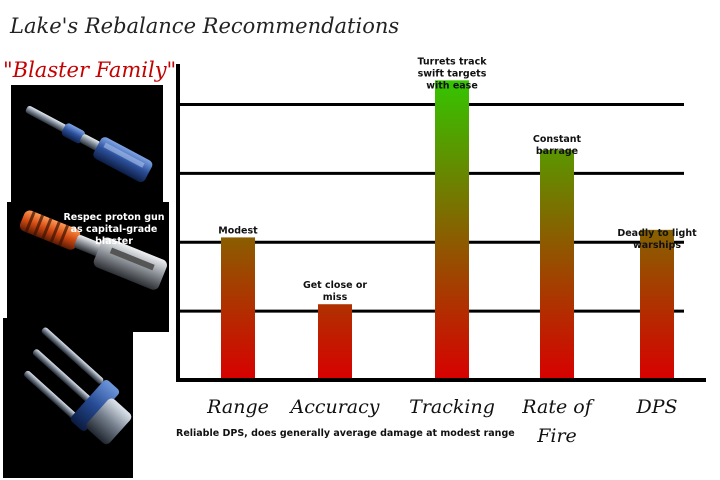  What do you see at coordinates (452, 407) in the screenshot?
I see `x-tick-label-3: Tracking` at bounding box center [452, 407].